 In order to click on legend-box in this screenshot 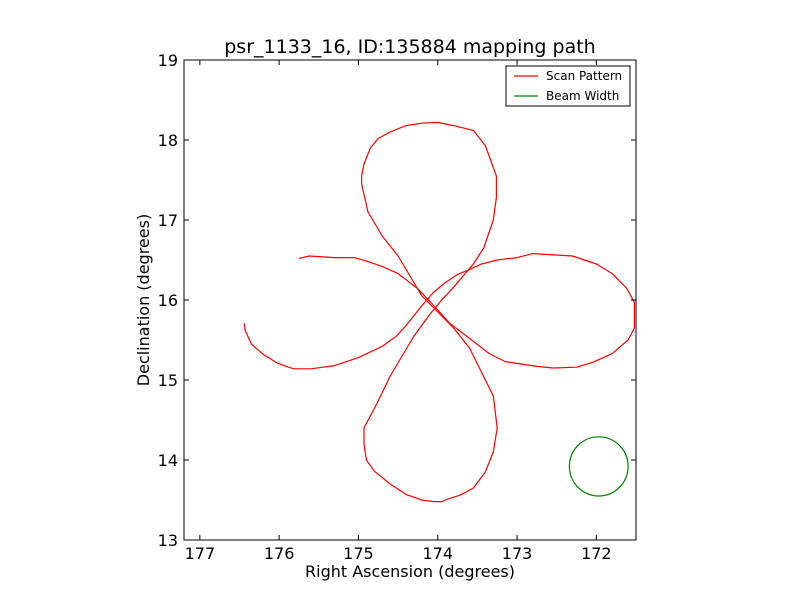, I will do `click(568, 86)`.